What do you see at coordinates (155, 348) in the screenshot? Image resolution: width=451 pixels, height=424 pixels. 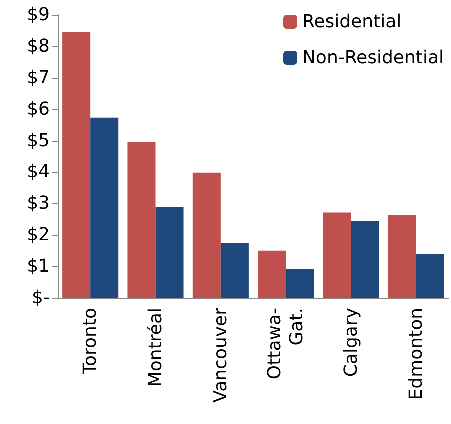 I see `x-tick-label: Montréal` at bounding box center [155, 348].